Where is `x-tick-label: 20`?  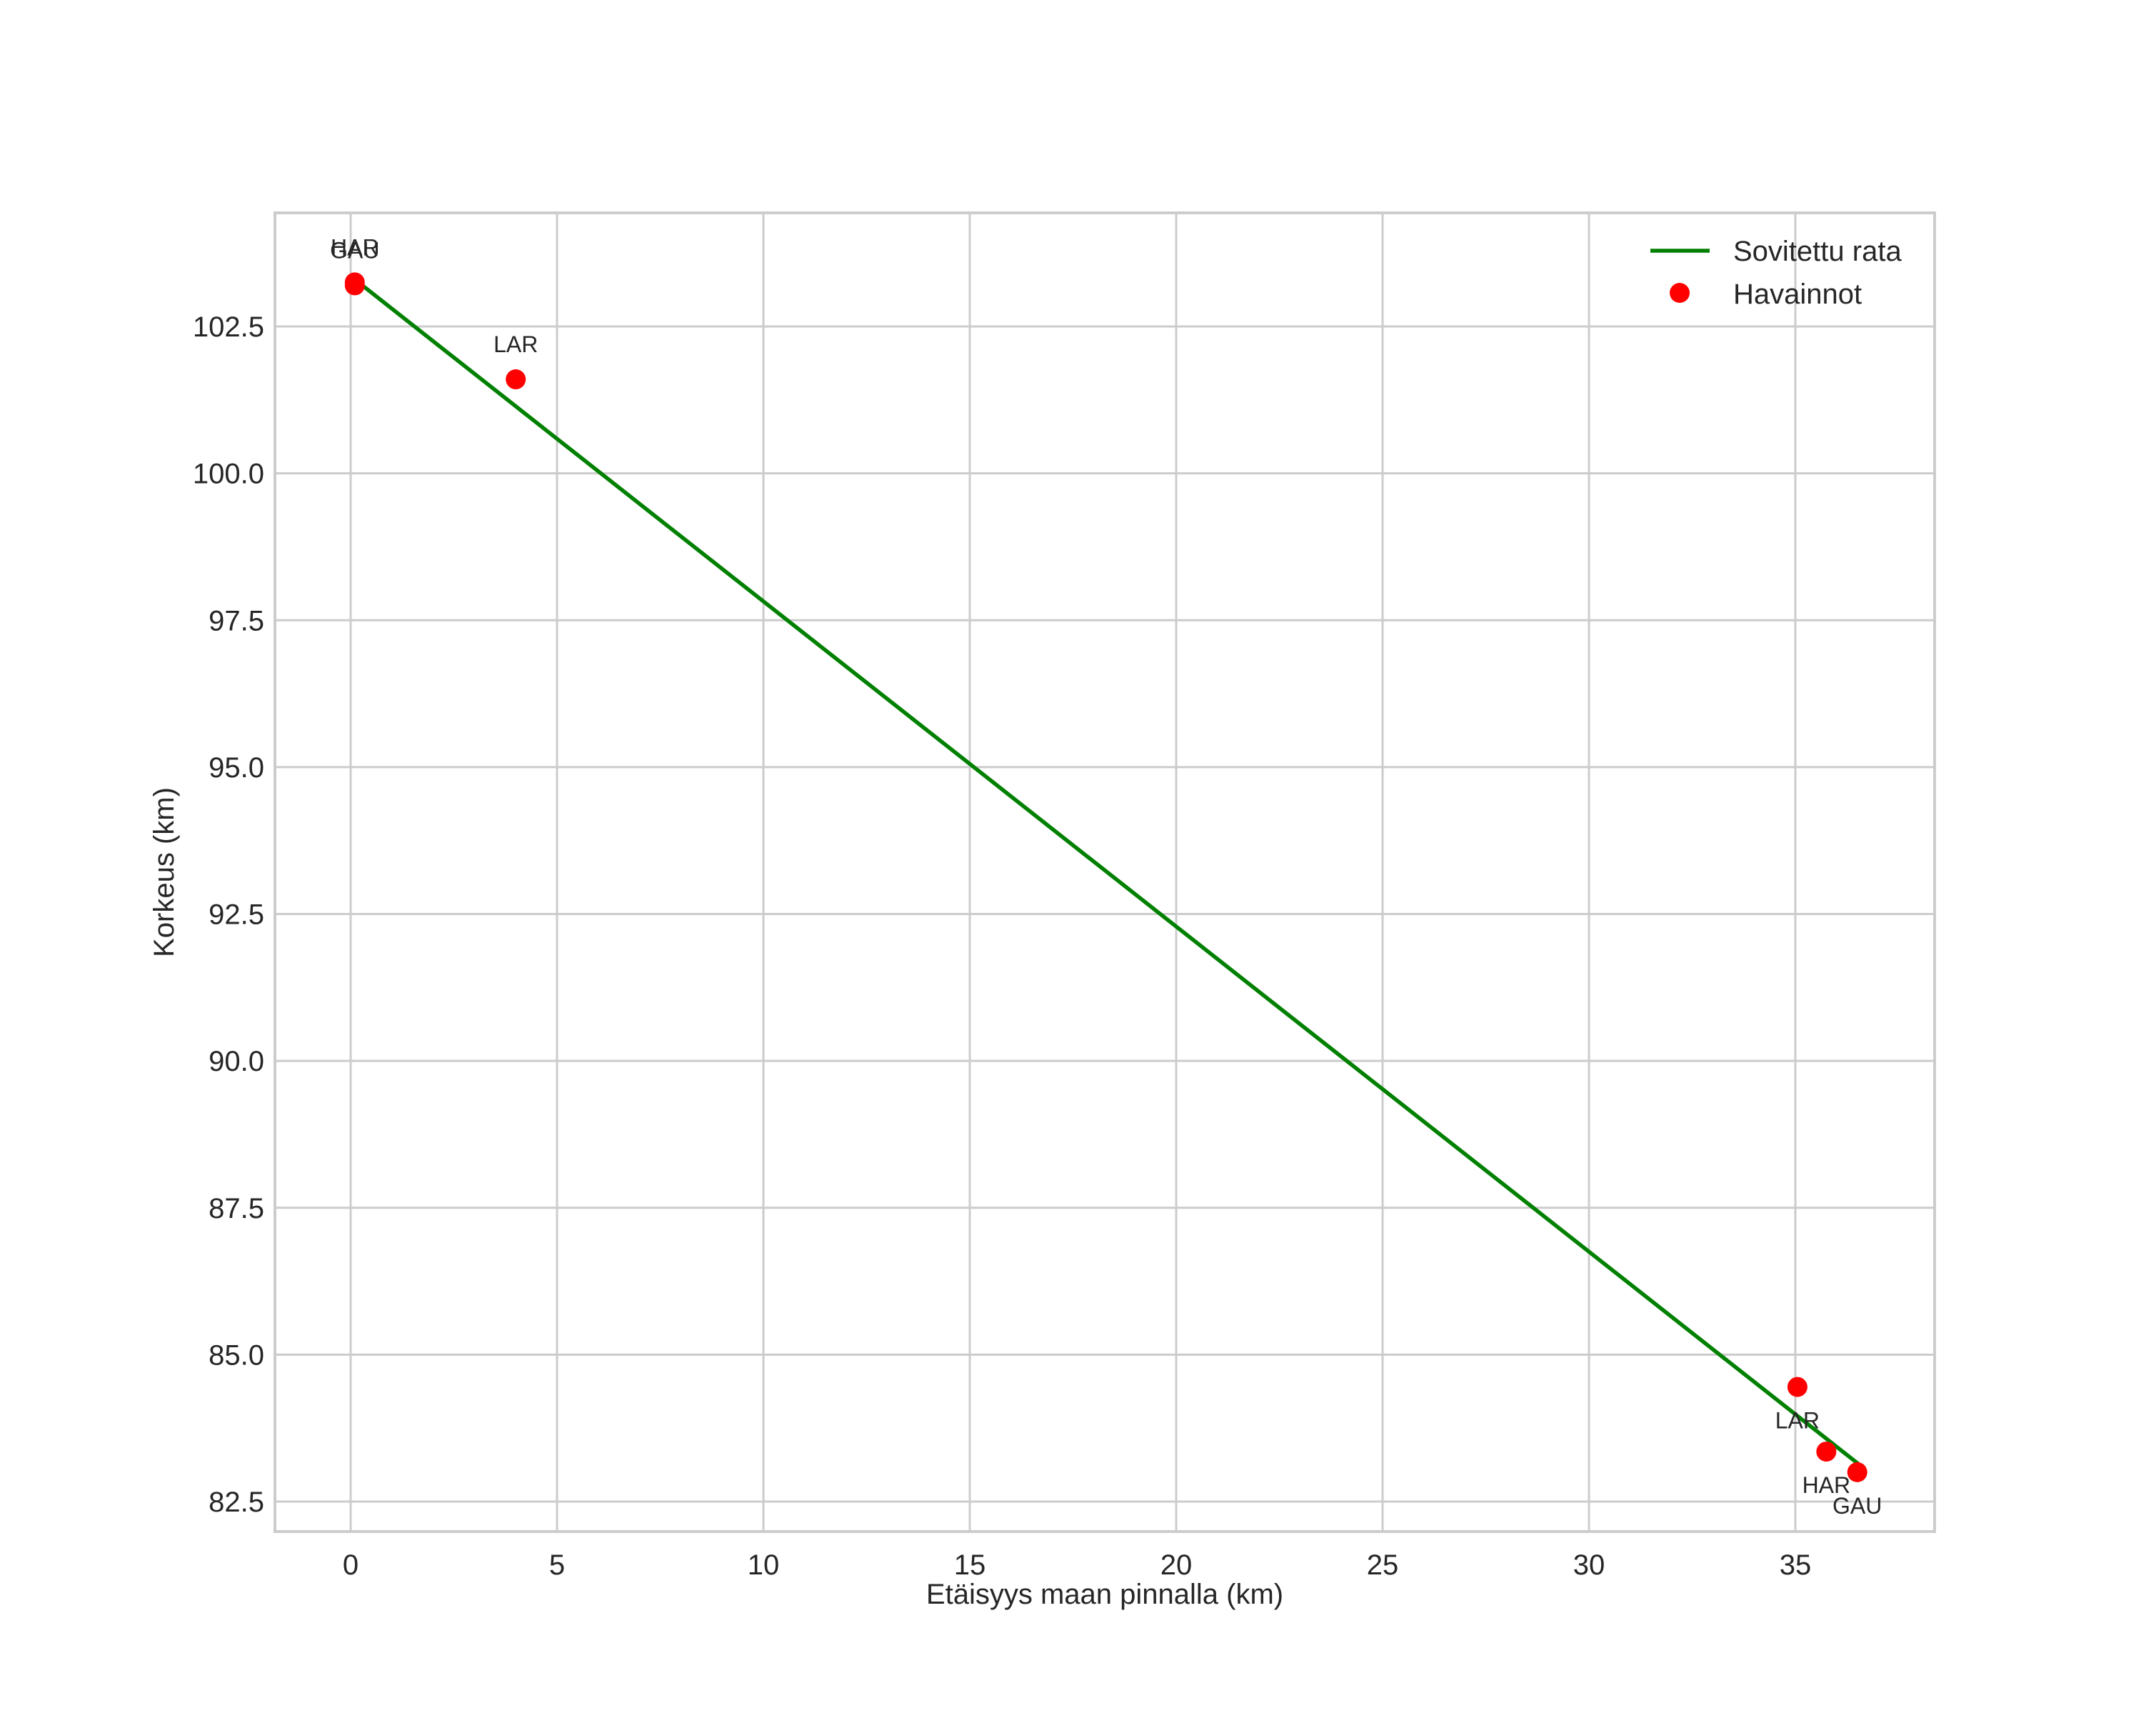
x-tick-label: 20 is located at coordinates (1177, 1565).